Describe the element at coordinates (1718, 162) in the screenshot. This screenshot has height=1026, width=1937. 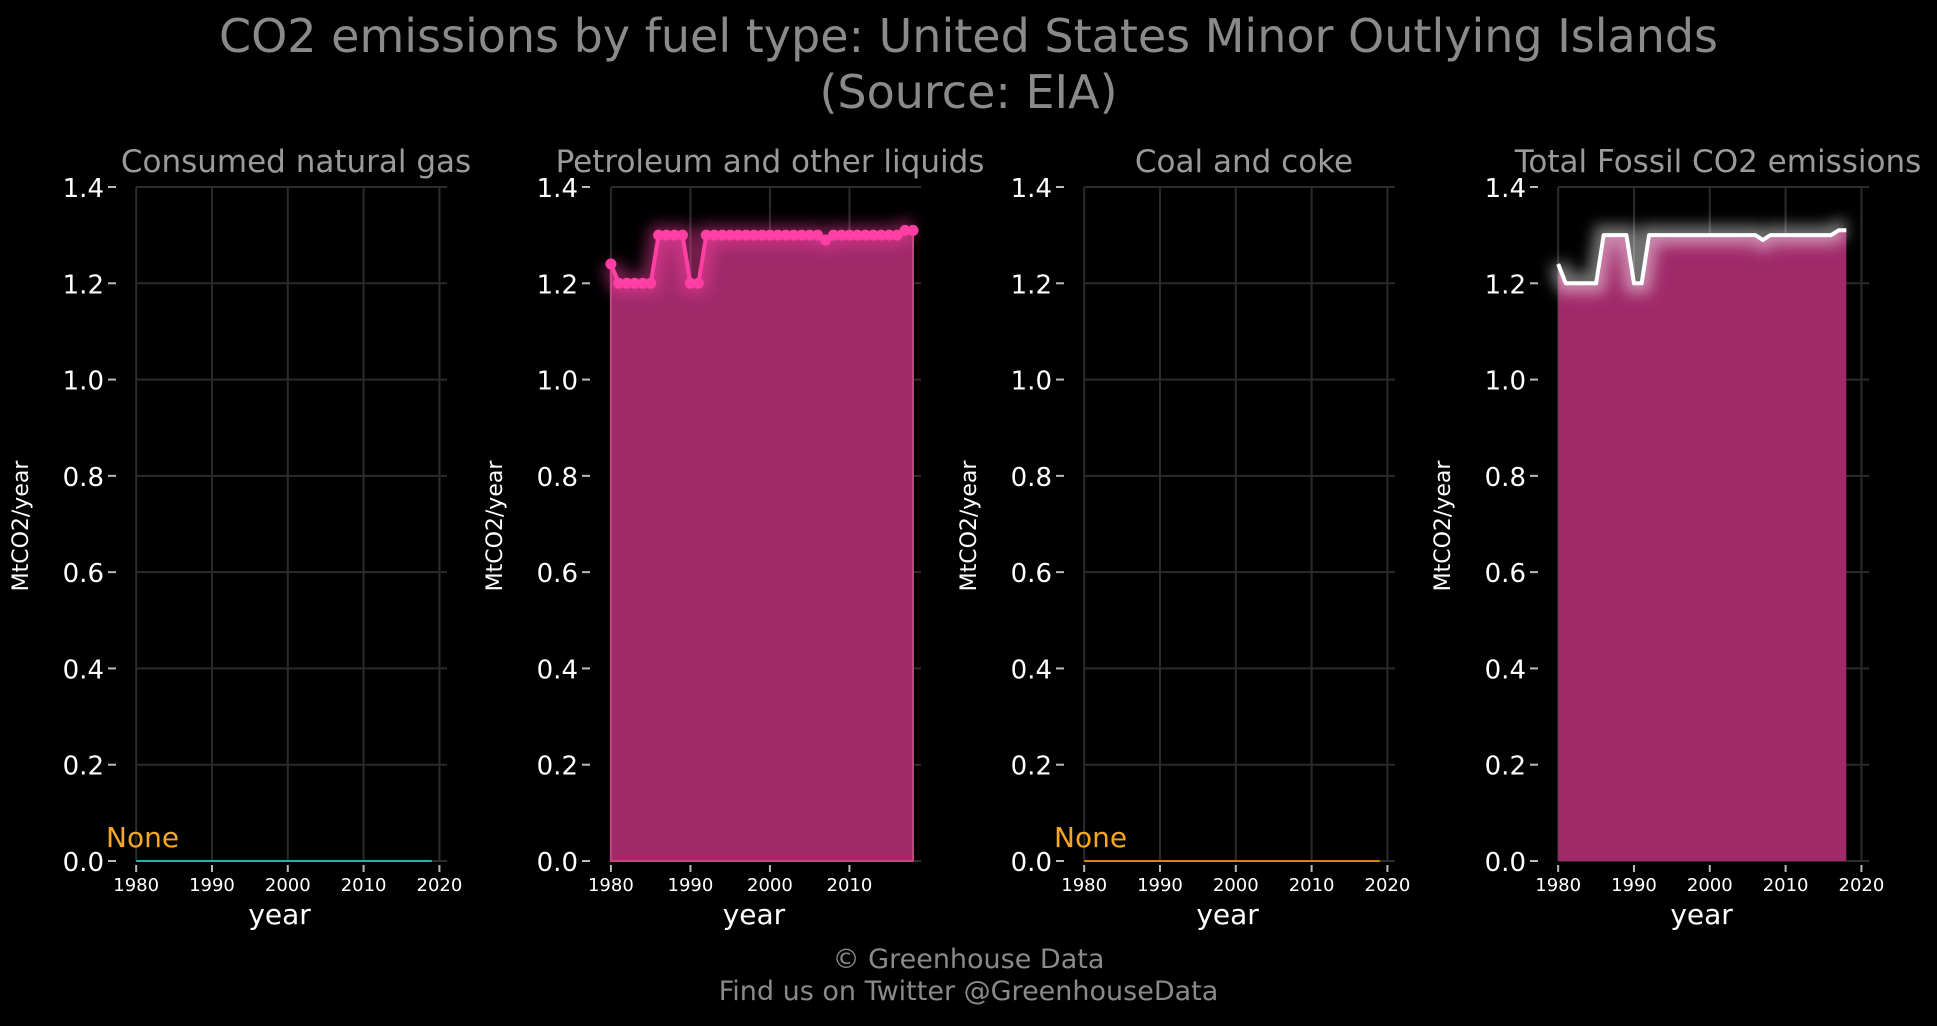
I see `panel-title: Total Fossil CO2 emissions` at that location.